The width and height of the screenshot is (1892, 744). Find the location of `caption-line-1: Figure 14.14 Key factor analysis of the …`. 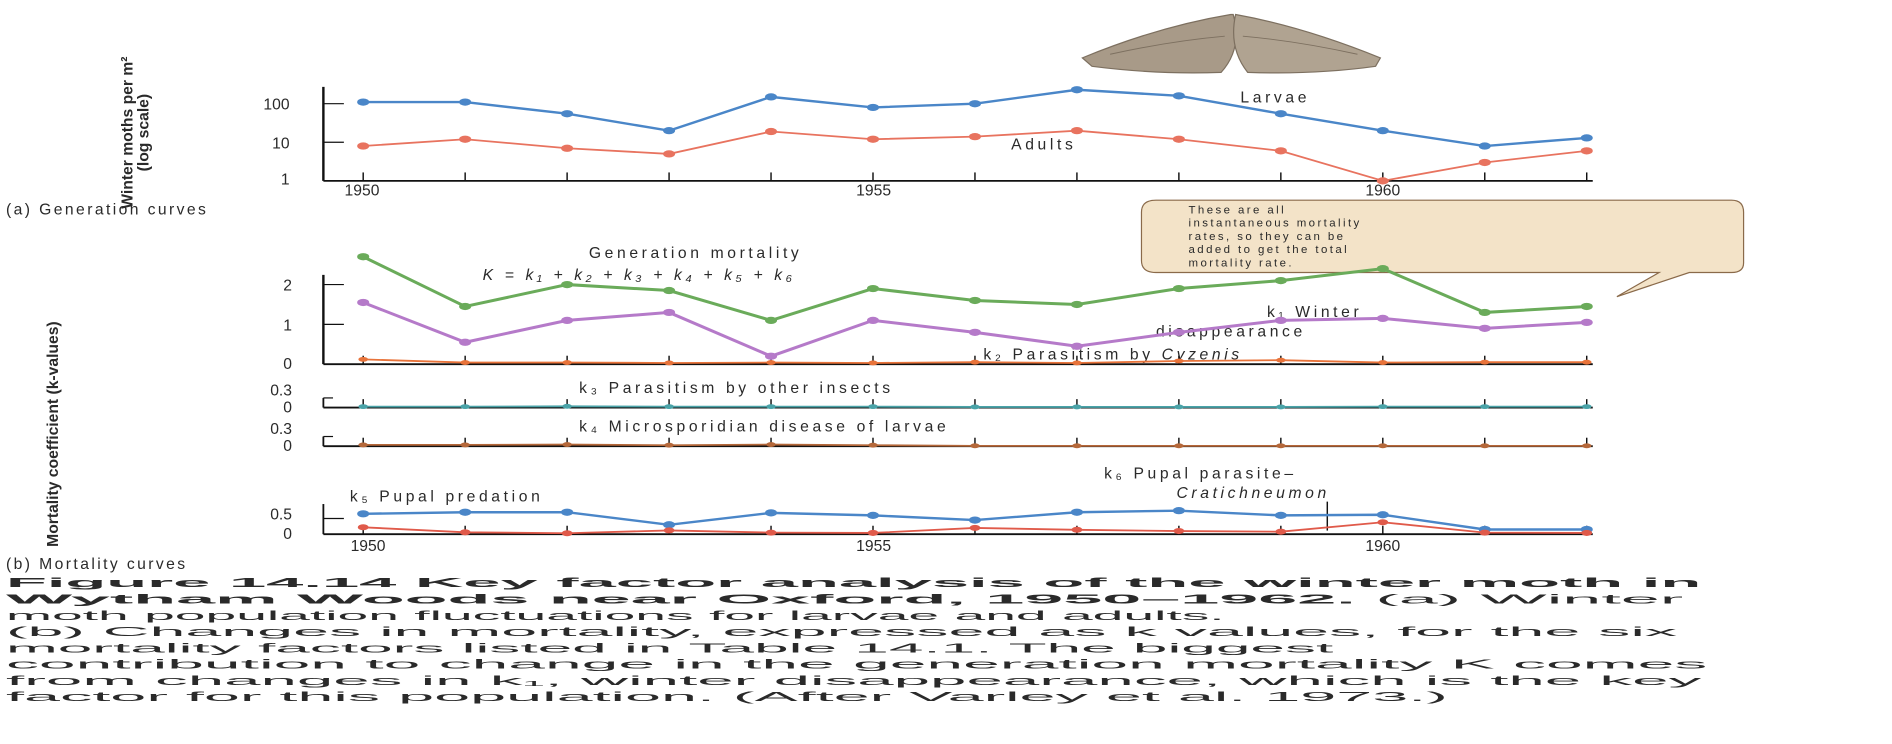

caption-line-1: Figure 14.14 Key factor analysis of the … is located at coordinates (853, 582).